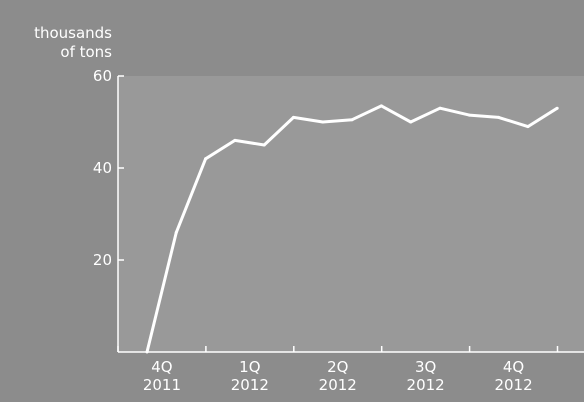 This screenshot has width=584, height=402. I want to click on y-tick-label: 20, so click(102, 260).